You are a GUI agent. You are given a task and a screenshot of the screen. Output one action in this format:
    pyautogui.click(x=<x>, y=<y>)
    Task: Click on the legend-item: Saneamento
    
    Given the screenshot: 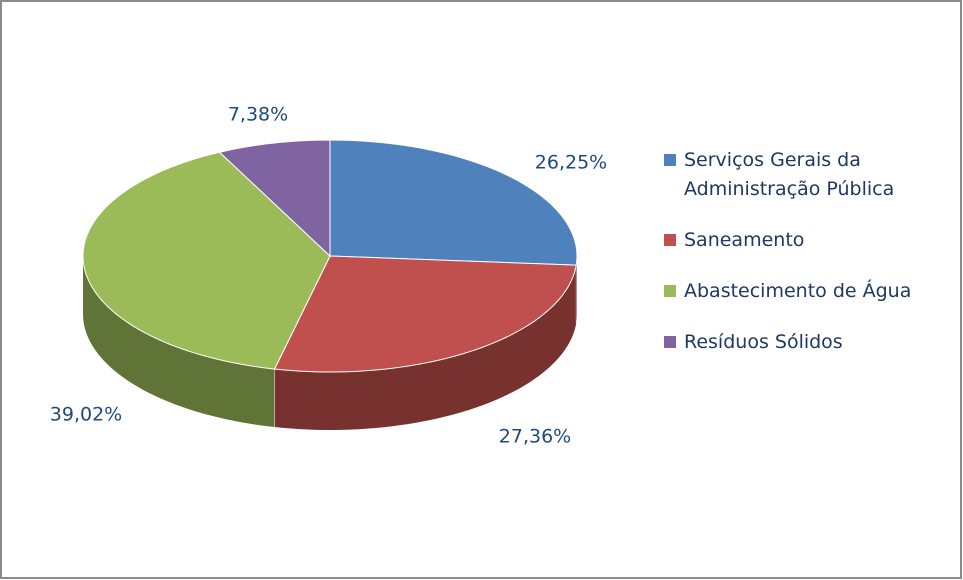 What is the action you would take?
    pyautogui.click(x=799, y=240)
    